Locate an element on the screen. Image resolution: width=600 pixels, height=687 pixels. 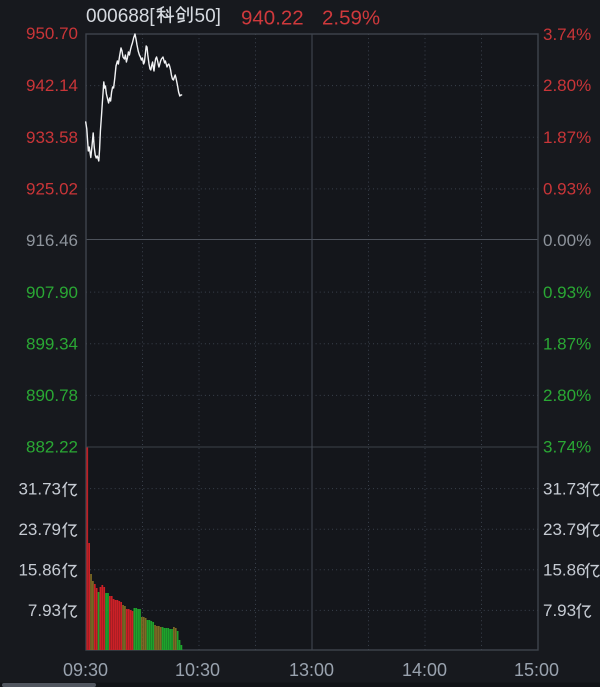
svg-text: 925.02 is located at coordinates (52, 189).